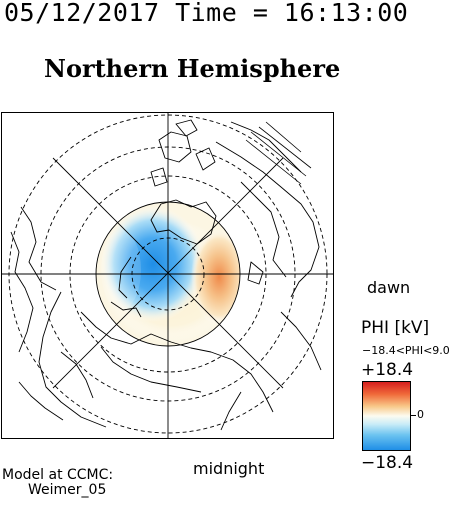  Describe the element at coordinates (192, 68) in the screenshot. I see `plot-title: Northern Hemisphere` at that location.